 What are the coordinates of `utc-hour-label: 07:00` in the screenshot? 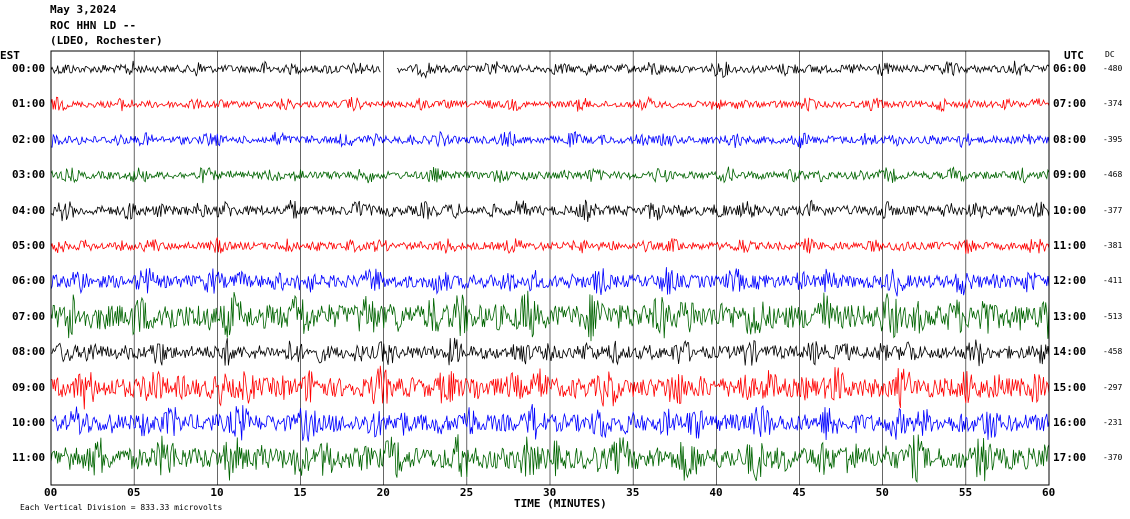 It's located at (1070, 104).